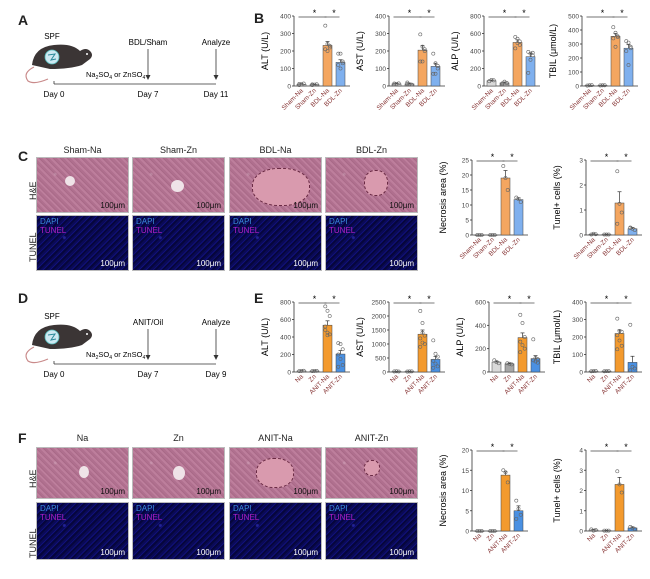 The image size is (650, 579). Describe the element at coordinates (371, 185) in the screenshot. I see `he-image-bdl-zn: 100μm` at that location.